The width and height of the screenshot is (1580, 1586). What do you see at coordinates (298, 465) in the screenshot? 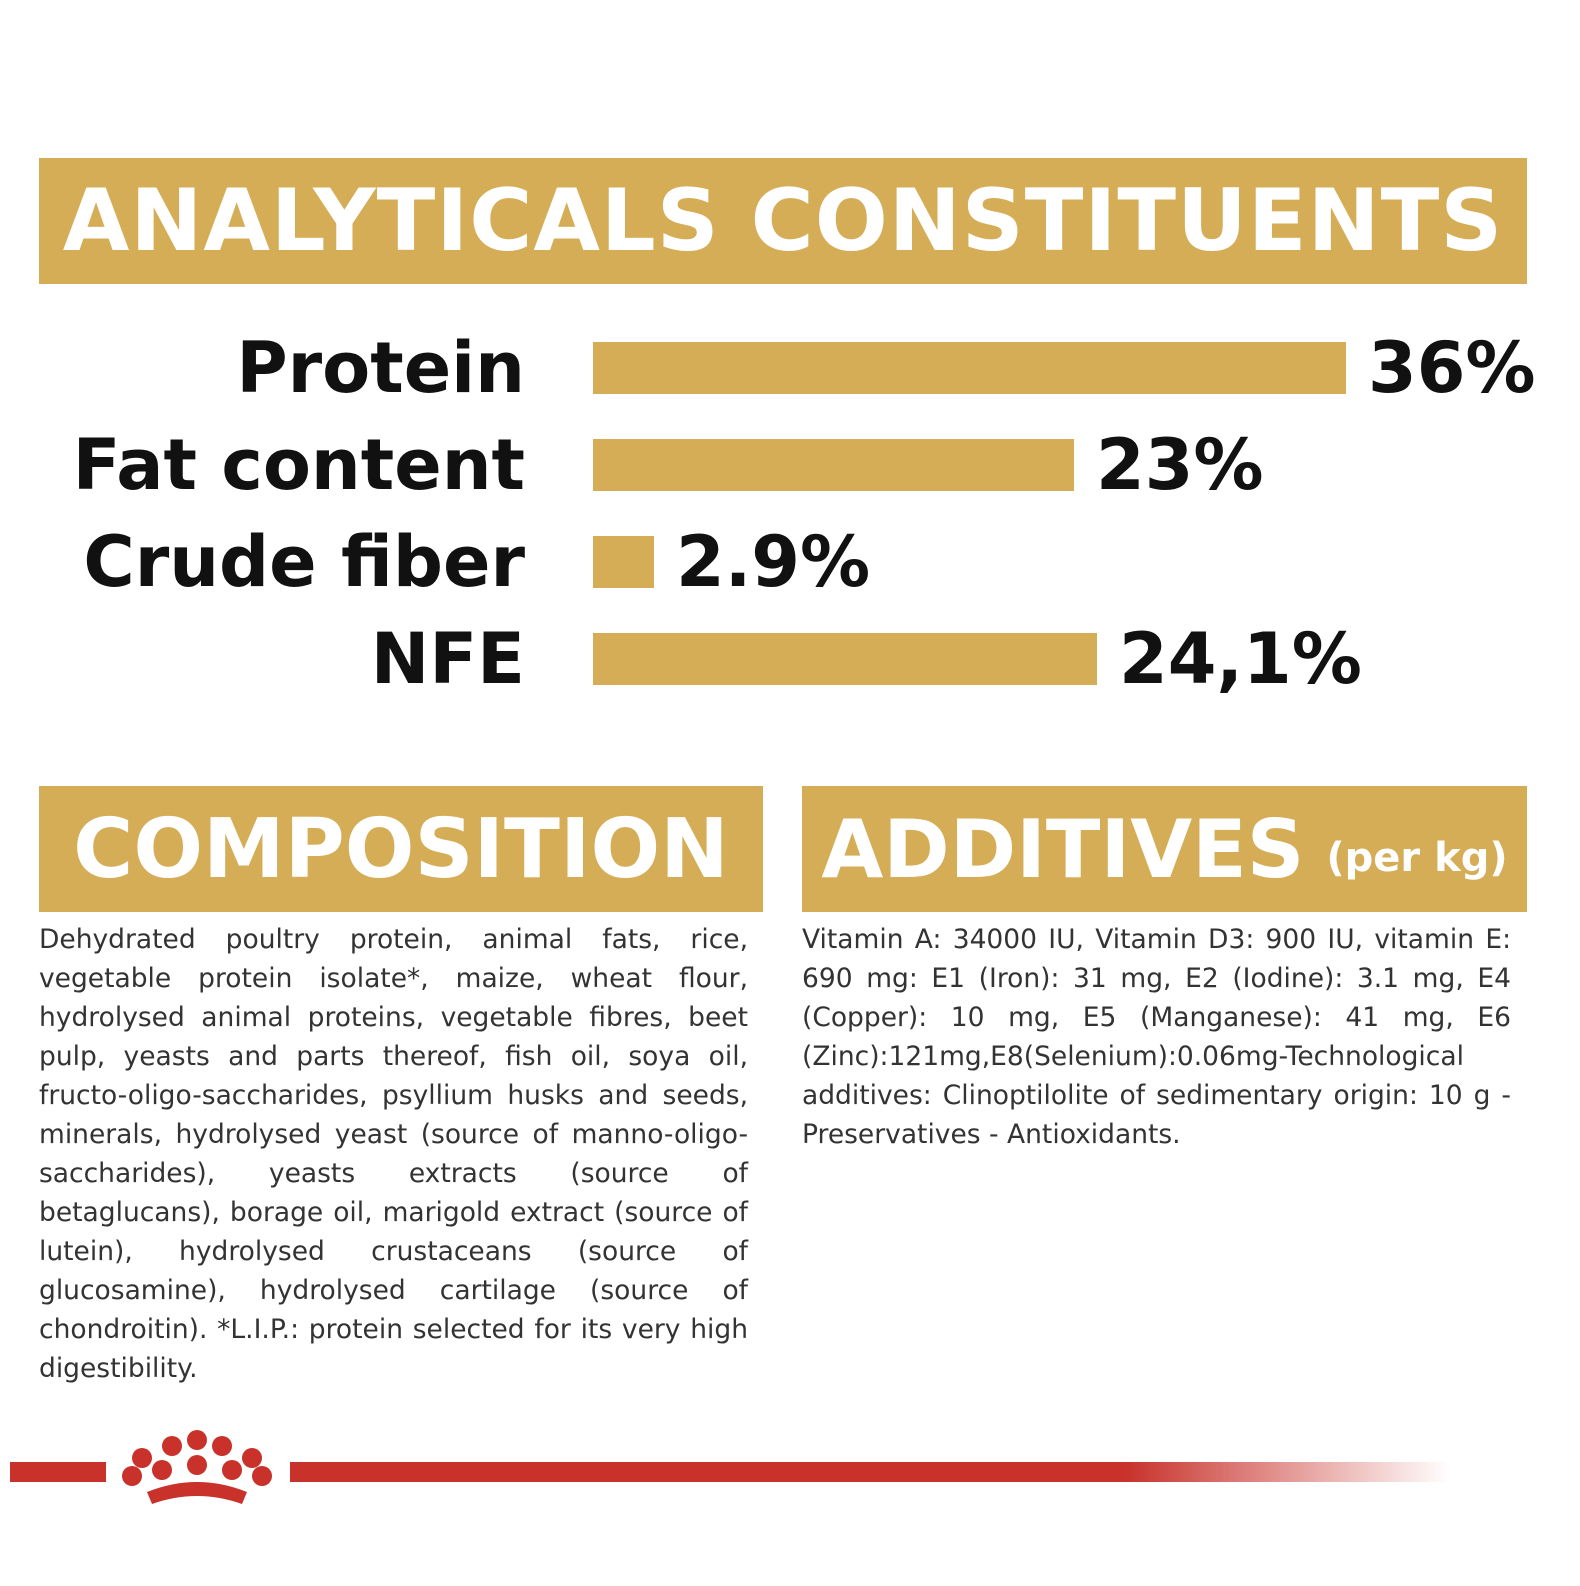
I see `bar-label: Fat content` at bounding box center [298, 465].